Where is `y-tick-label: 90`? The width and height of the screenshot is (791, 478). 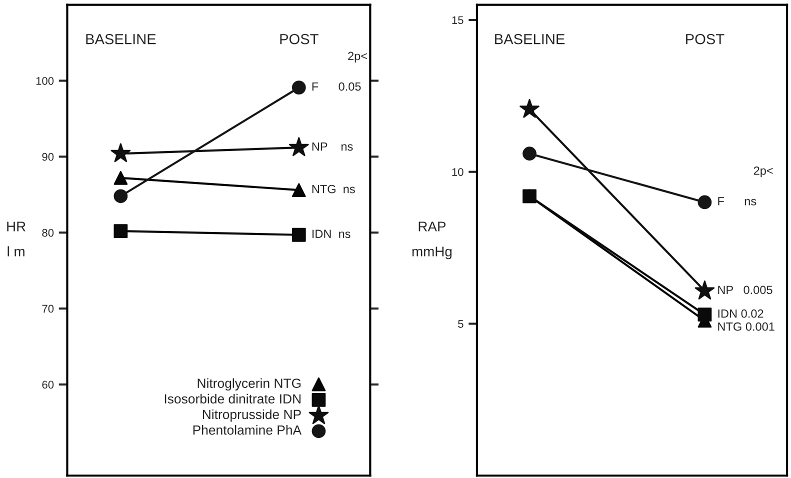
y-tick-label: 90 is located at coordinates (48, 156).